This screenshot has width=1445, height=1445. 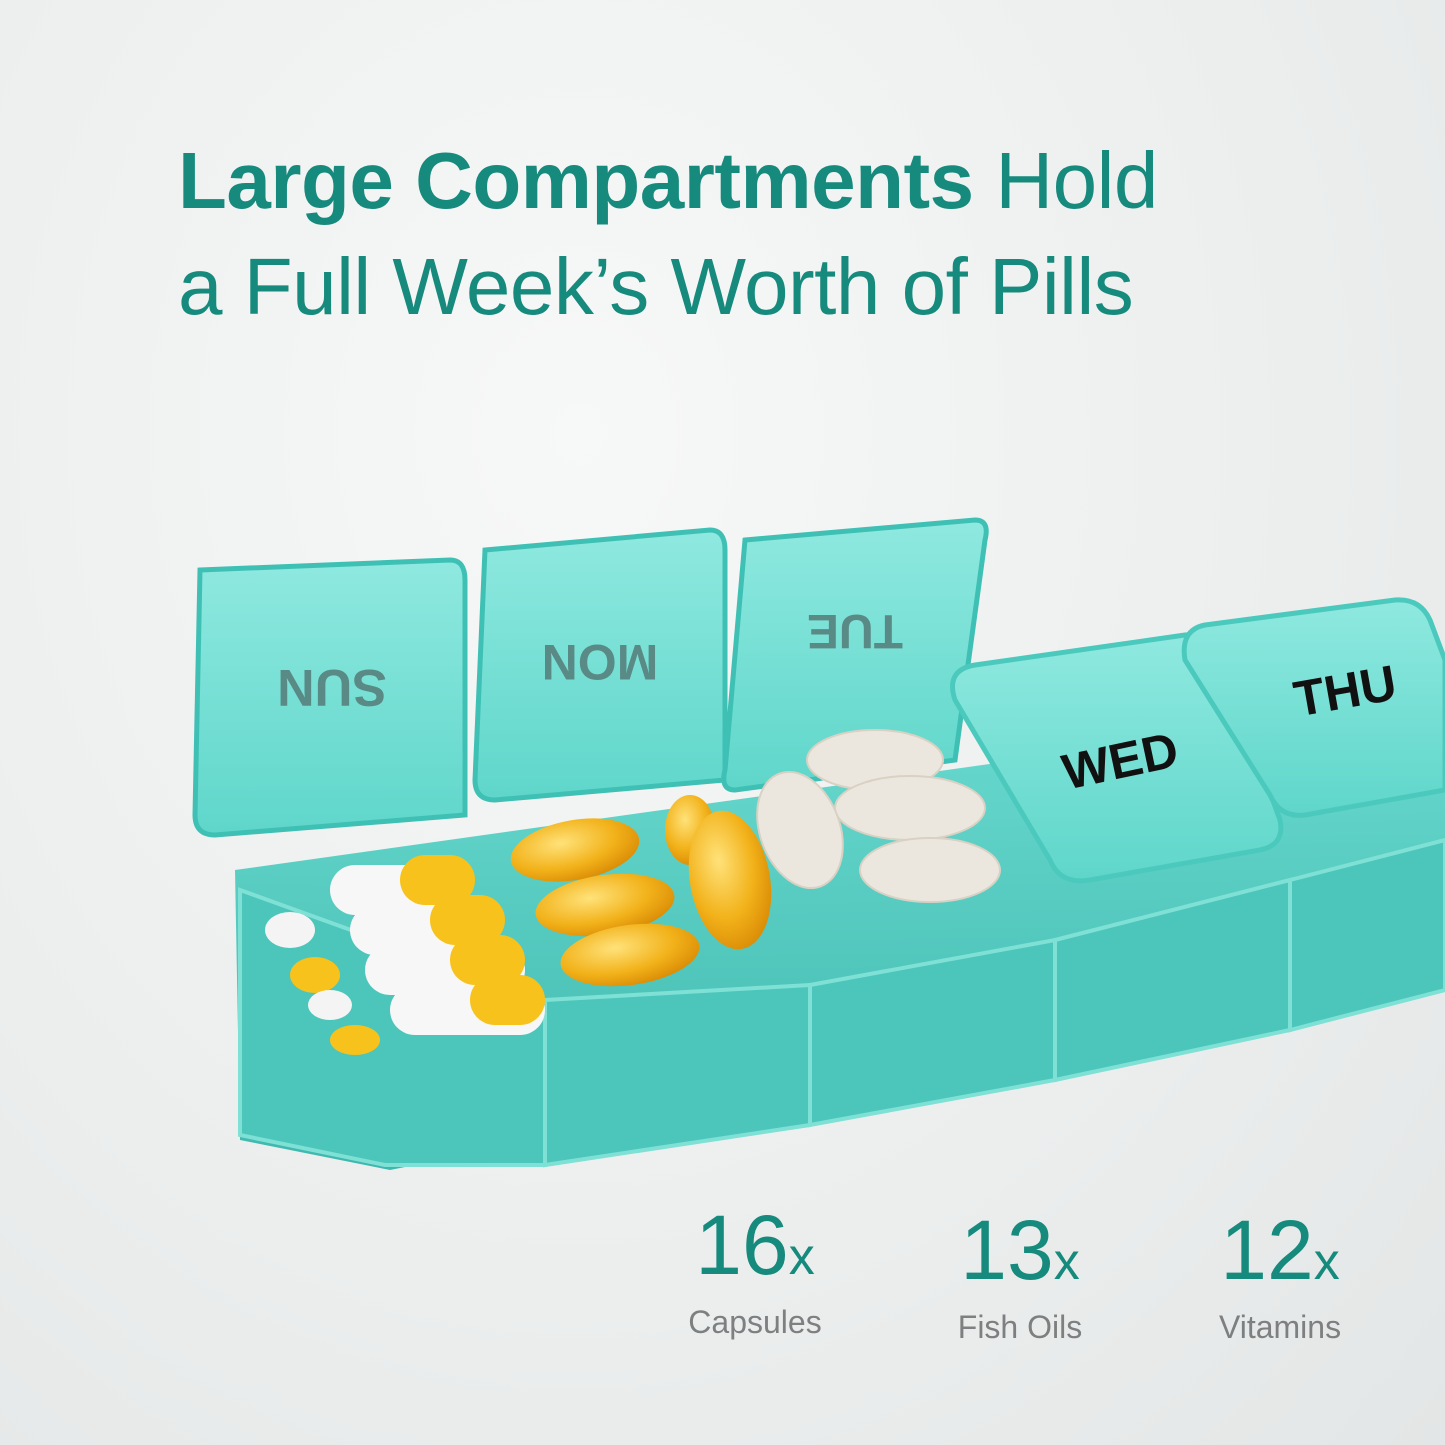 I want to click on stat-label: Fish Oils, so click(x=1020, y=1327).